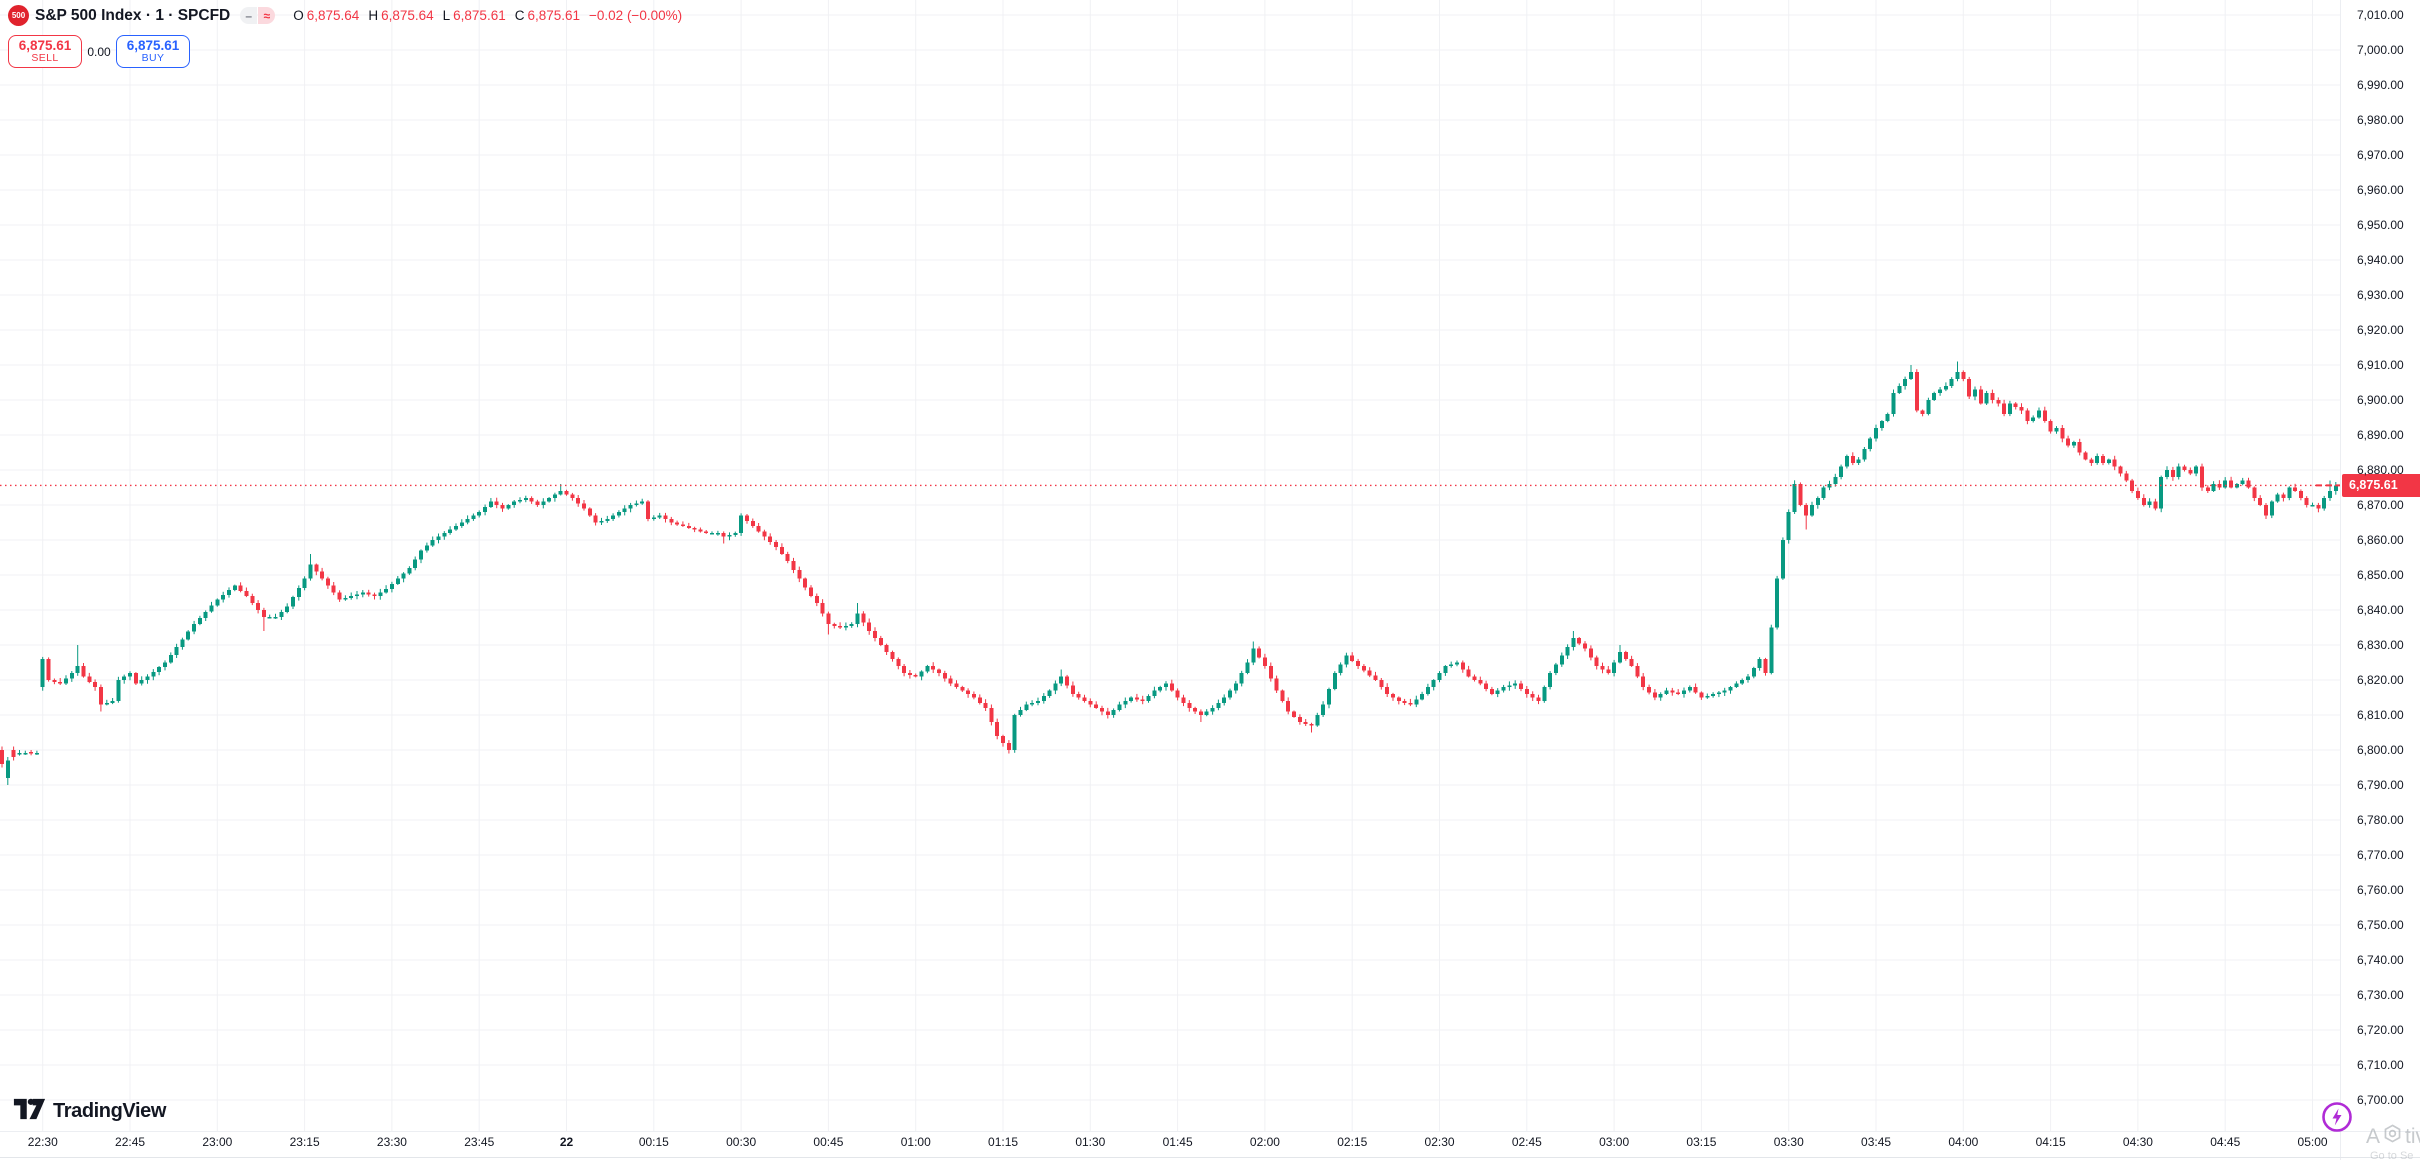 The image size is (2420, 1160). What do you see at coordinates (1439, 1142) in the screenshot?
I see `time-tick-label: 02:30` at bounding box center [1439, 1142].